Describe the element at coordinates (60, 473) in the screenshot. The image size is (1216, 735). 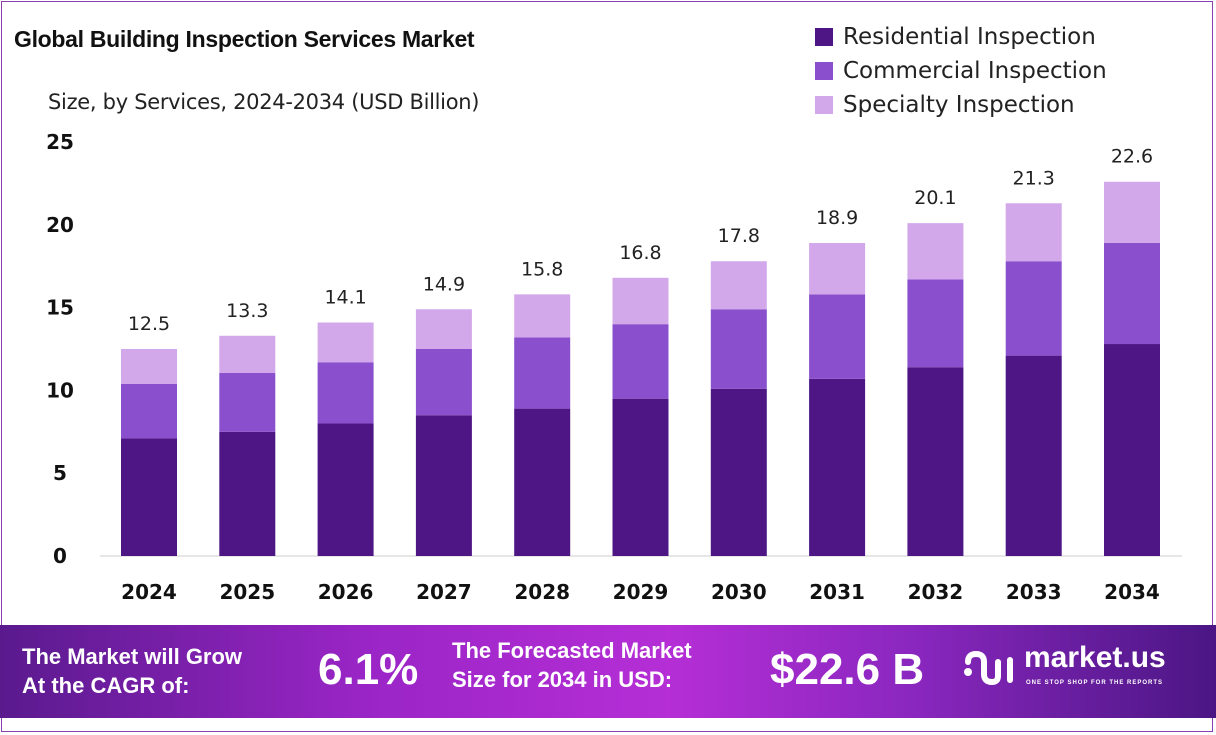
I see `y-tick-label: 5` at that location.